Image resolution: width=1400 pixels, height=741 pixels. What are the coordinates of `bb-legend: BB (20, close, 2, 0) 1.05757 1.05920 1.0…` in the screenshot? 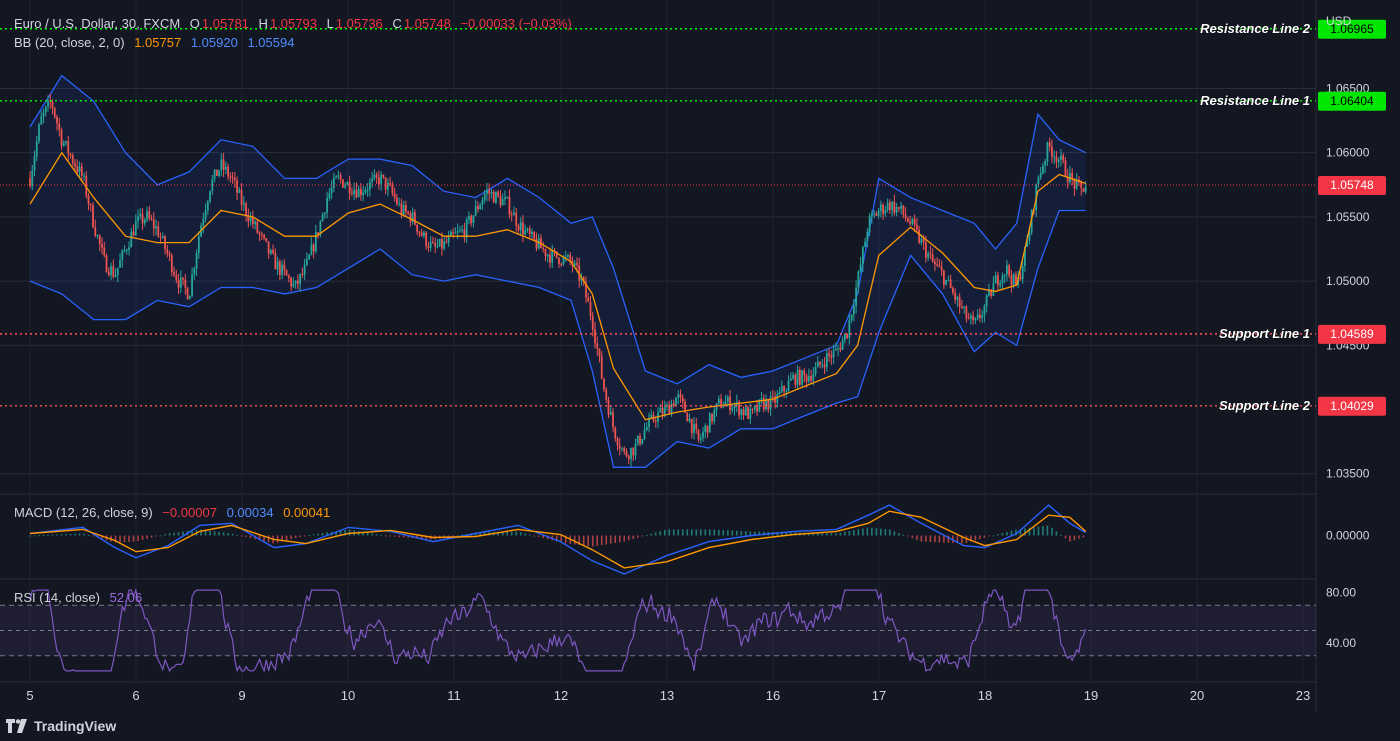 It's located at (155, 42).